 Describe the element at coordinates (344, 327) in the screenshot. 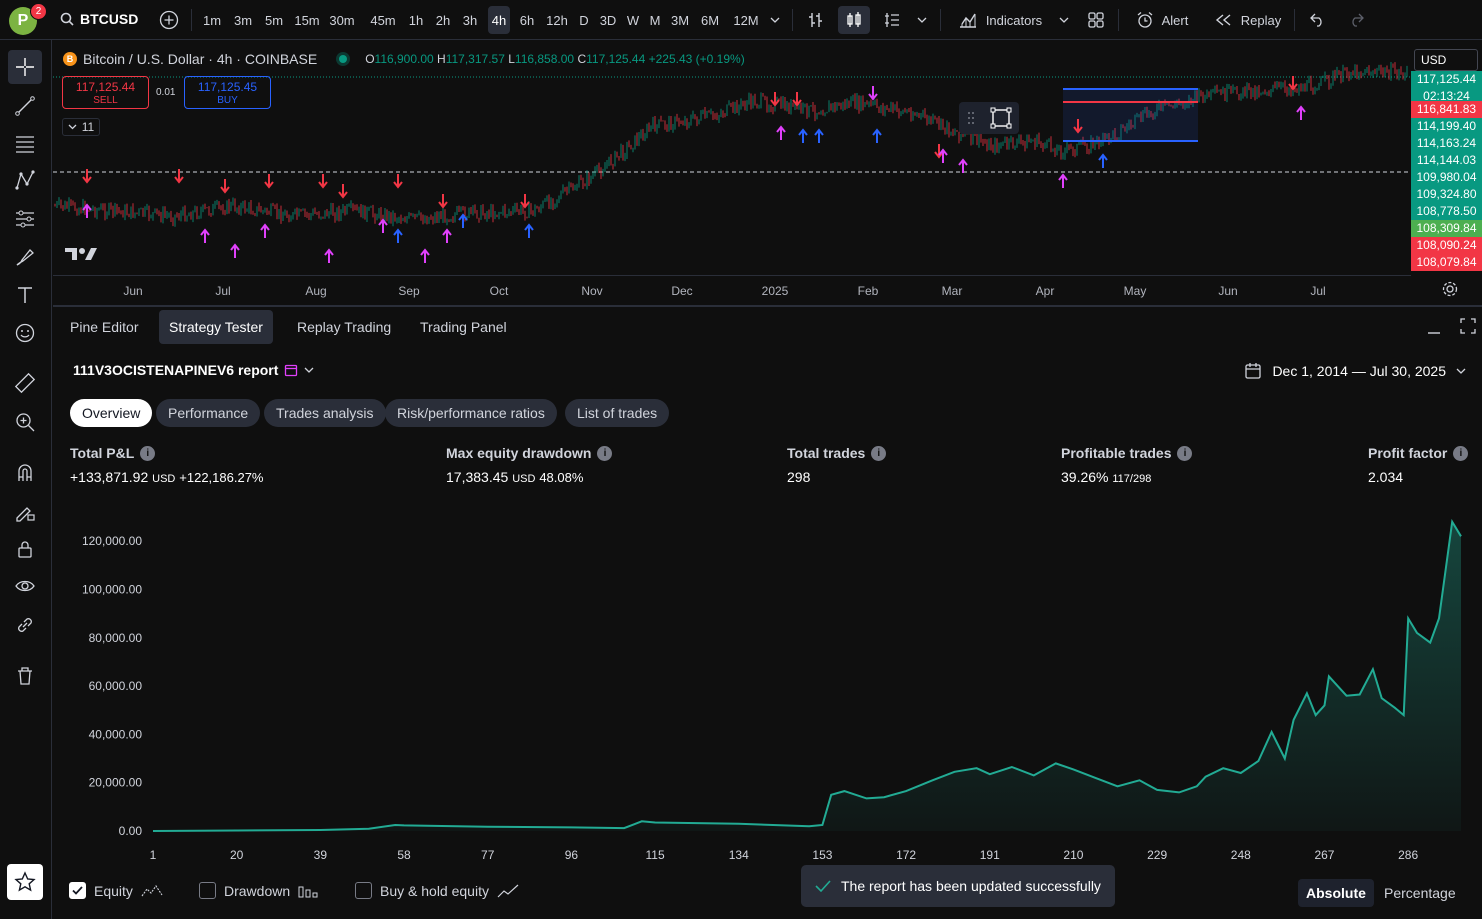

I see `tab-replay-trading: Replay Trading` at that location.